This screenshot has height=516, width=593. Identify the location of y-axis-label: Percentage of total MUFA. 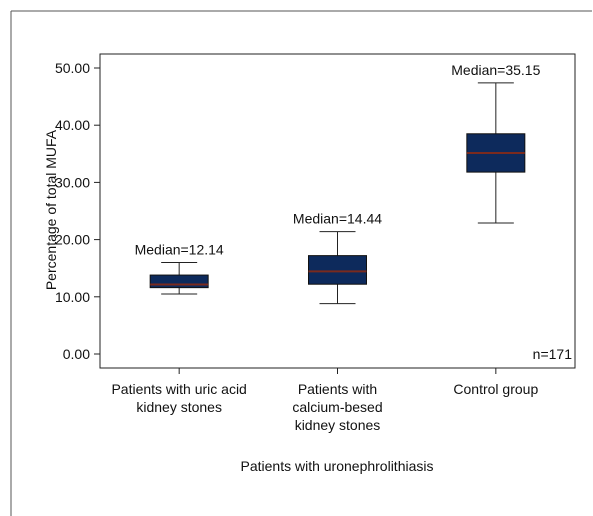
(51, 209).